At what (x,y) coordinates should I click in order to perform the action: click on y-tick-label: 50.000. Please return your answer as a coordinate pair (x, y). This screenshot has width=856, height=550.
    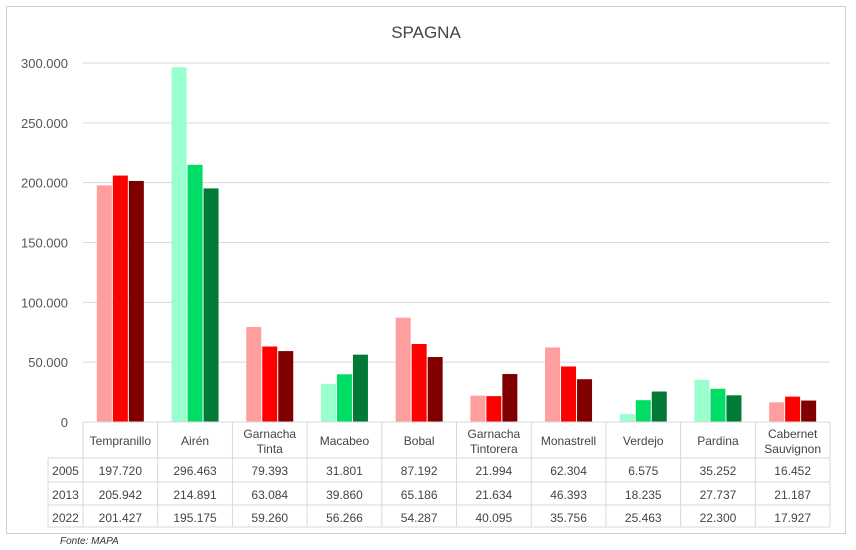
    Looking at the image, I should click on (48, 362).